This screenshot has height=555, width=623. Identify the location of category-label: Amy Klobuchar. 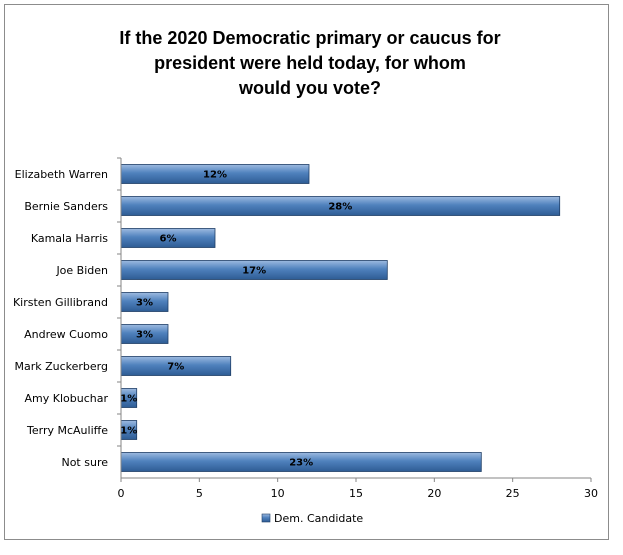
(67, 398).